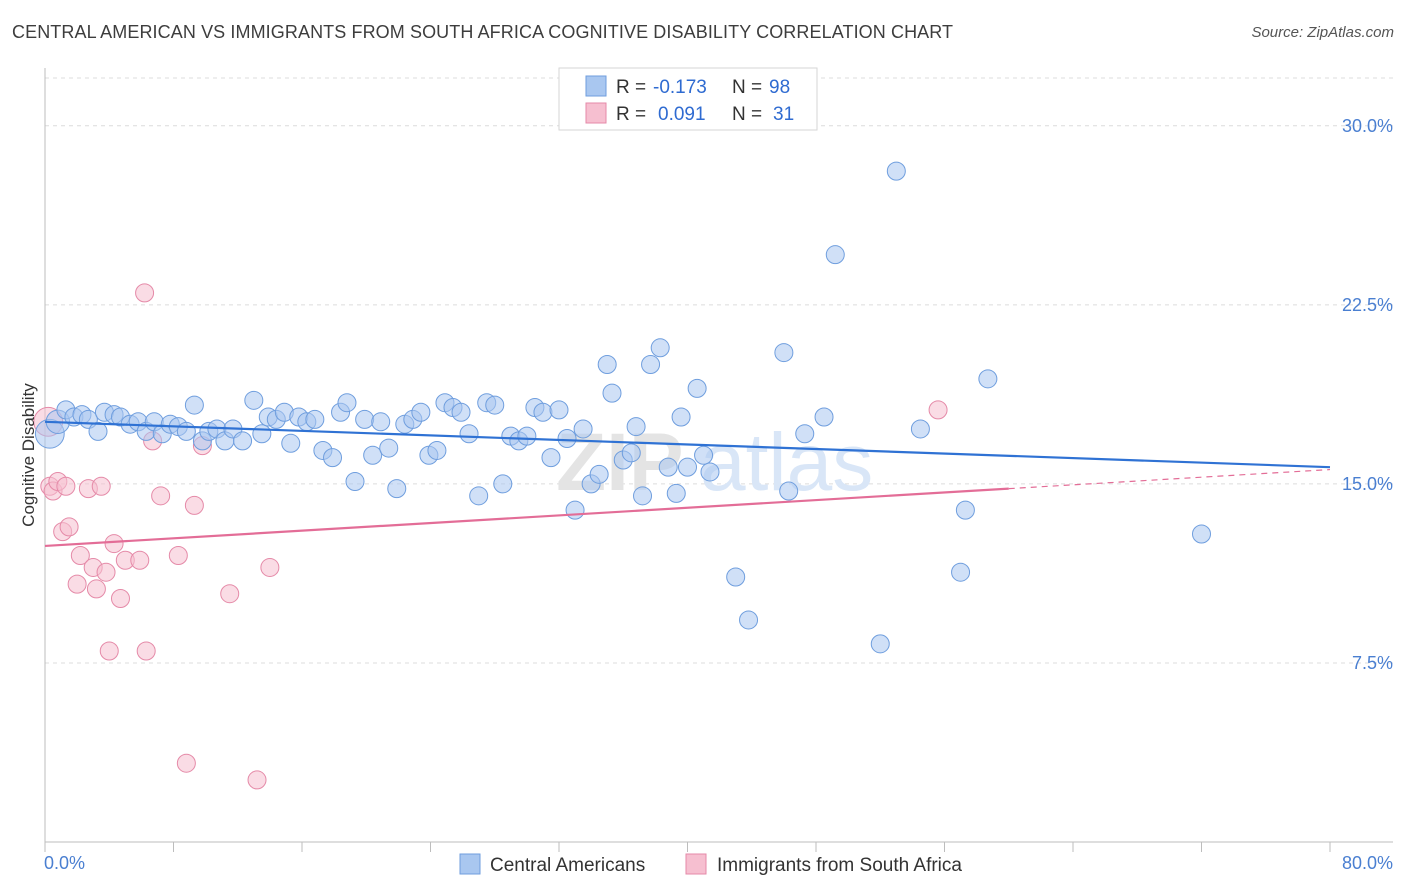 This screenshot has width=1406, height=892. Describe the element at coordinates (682, 114) in the screenshot. I see `legend-r-value-2: 0.091` at that location.